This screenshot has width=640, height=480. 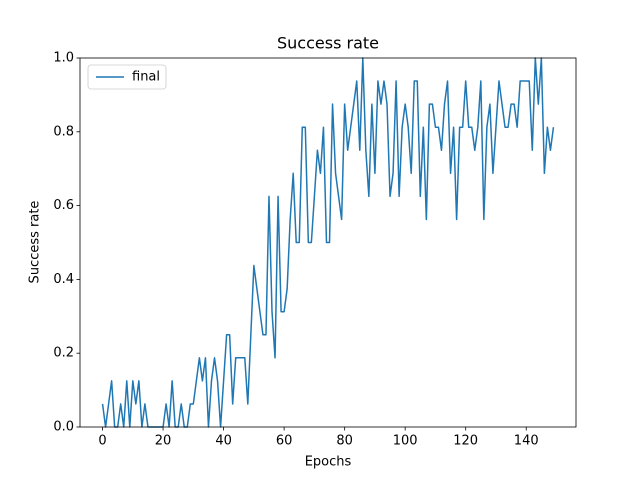 I want to click on legend-label: final, so click(x=146, y=77).